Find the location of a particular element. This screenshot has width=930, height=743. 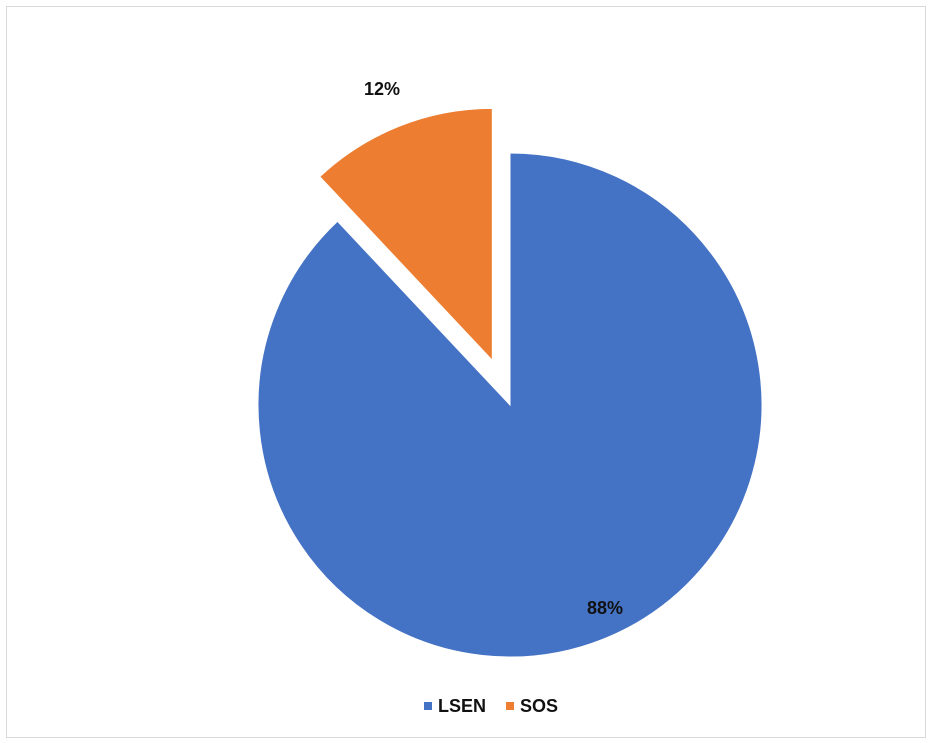

data-label-lsen: 88% is located at coordinates (605, 608).